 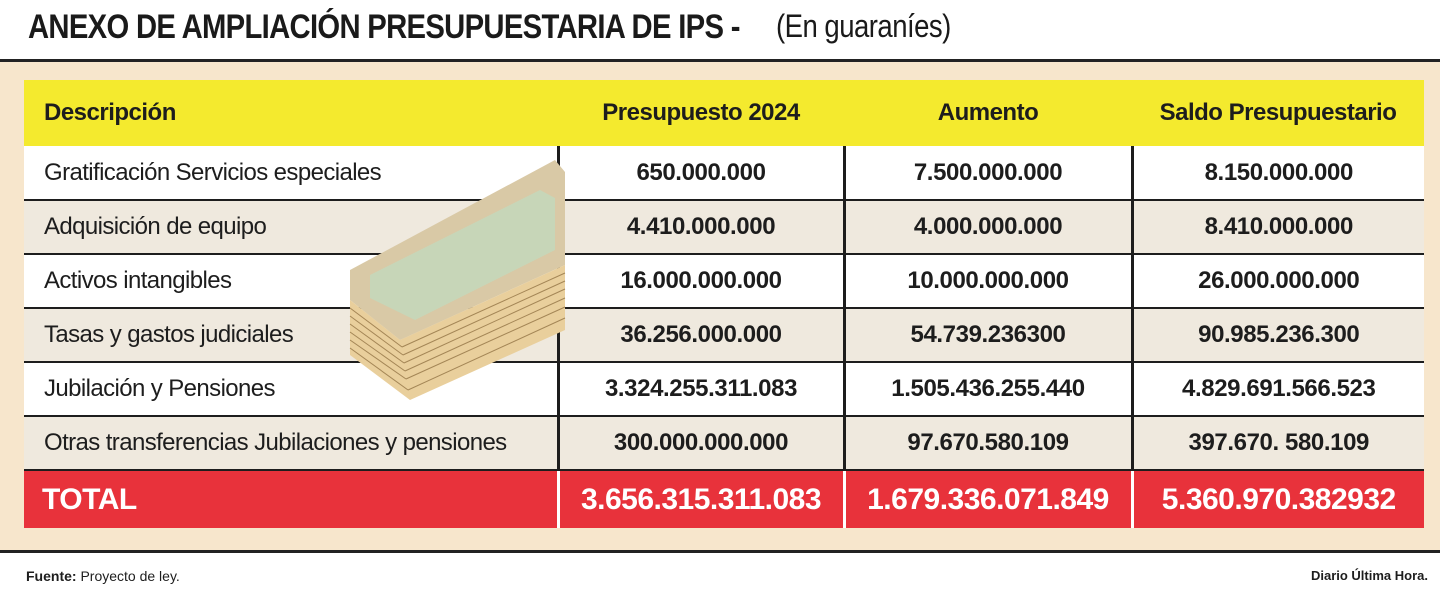 What do you see at coordinates (1277, 335) in the screenshot?
I see `row-budget-balance: 90.985.236.300` at bounding box center [1277, 335].